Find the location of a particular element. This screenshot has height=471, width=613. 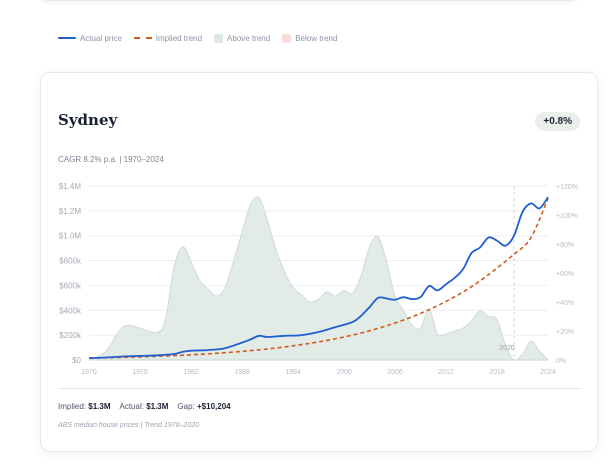

y-tick-label-right: +20% is located at coordinates (565, 332).